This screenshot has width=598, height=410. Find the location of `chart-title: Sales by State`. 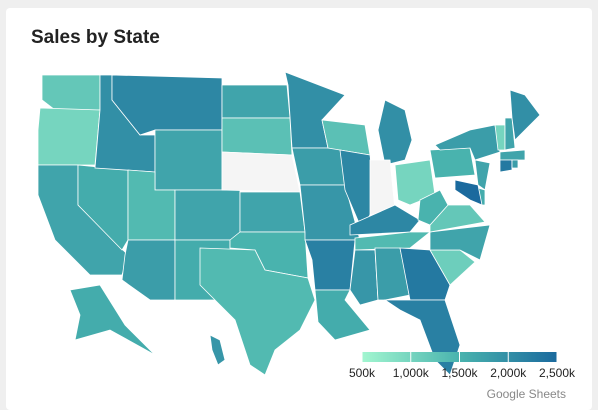

chart-title: Sales by State is located at coordinates (95, 37).